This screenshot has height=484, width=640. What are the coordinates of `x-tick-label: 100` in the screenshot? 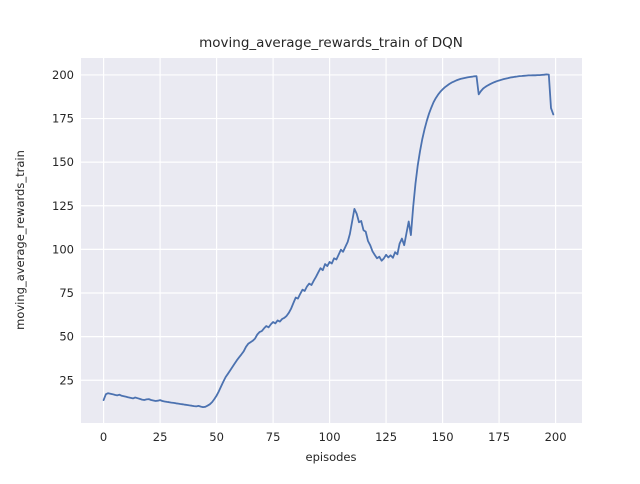 It's located at (330, 437).